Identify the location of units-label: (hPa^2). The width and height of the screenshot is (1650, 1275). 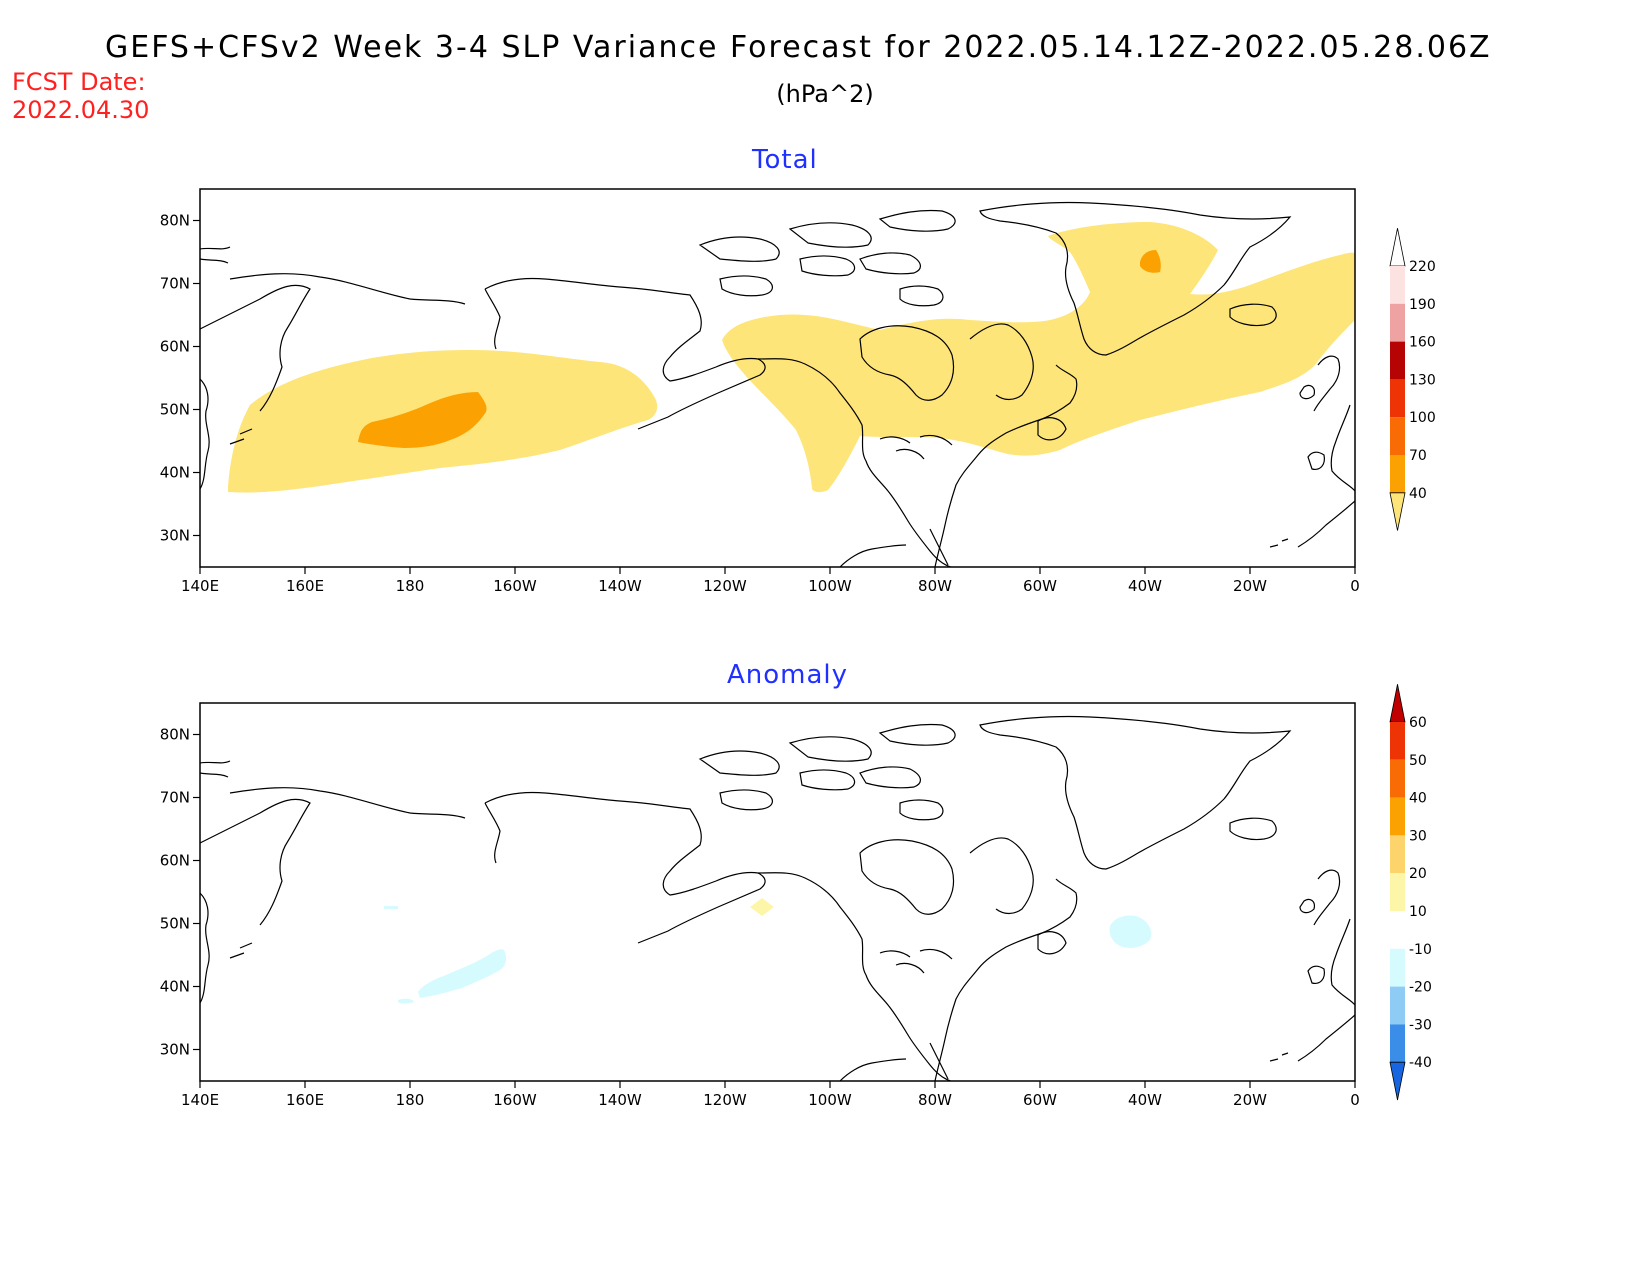
(825, 94).